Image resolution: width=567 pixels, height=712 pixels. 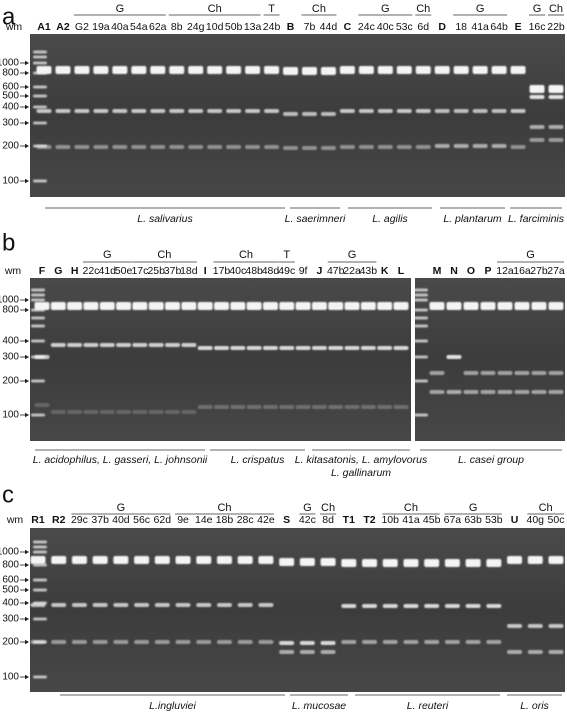 What do you see at coordinates (108, 271) in the screenshot?
I see `lane-label: 41d` at bounding box center [108, 271].